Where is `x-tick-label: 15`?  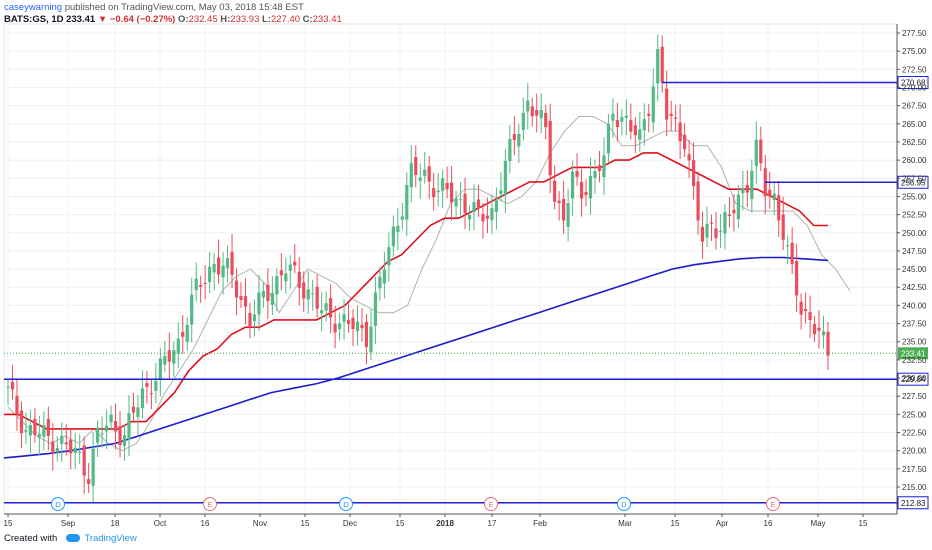
x-tick-label: 15 is located at coordinates (863, 523).